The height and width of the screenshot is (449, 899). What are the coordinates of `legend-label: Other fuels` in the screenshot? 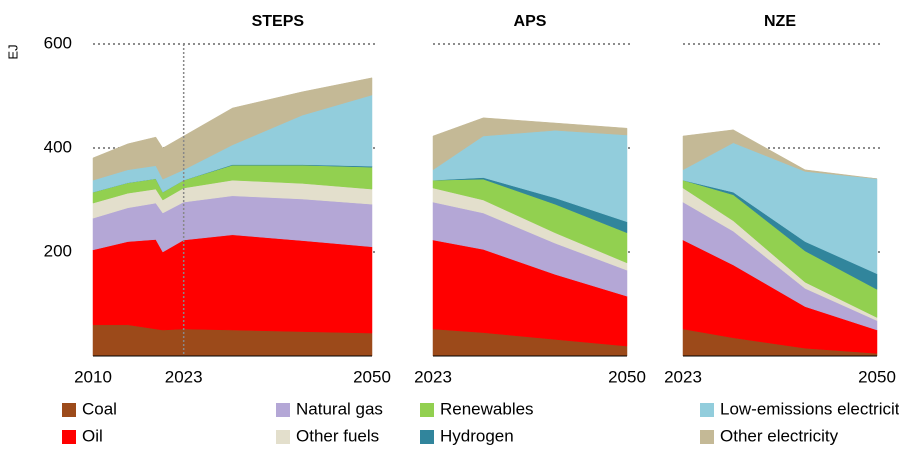 It's located at (337, 435).